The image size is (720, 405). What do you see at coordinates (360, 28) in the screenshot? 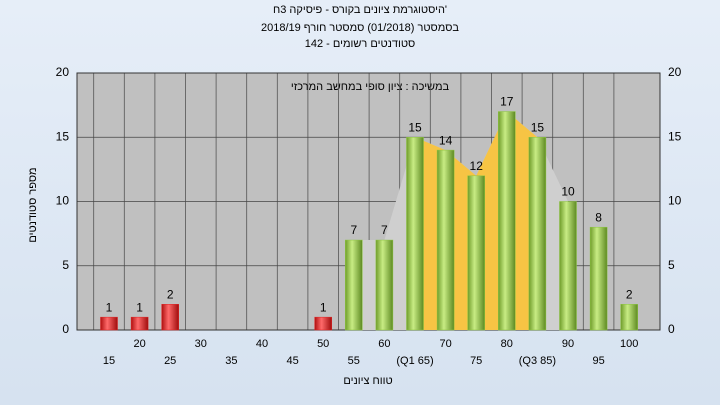
I see `title-line: בסמסטר (01/2018) סמסטר חורף 2018/19` at bounding box center [360, 28].